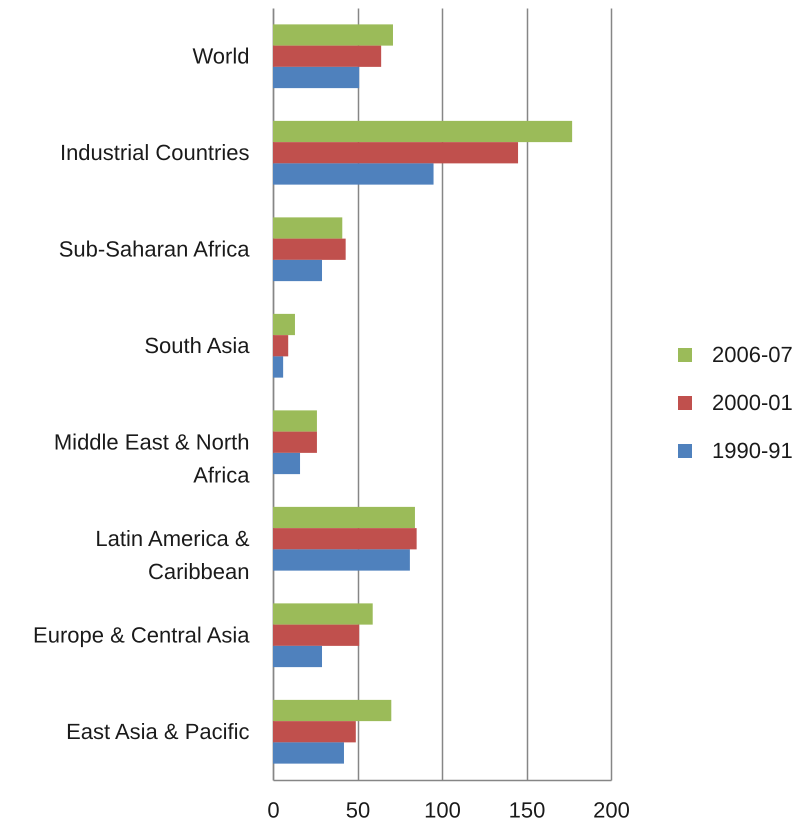 The image size is (798, 828). What do you see at coordinates (155, 152) in the screenshot?
I see `y-tick-label: Industrial Countries` at bounding box center [155, 152].